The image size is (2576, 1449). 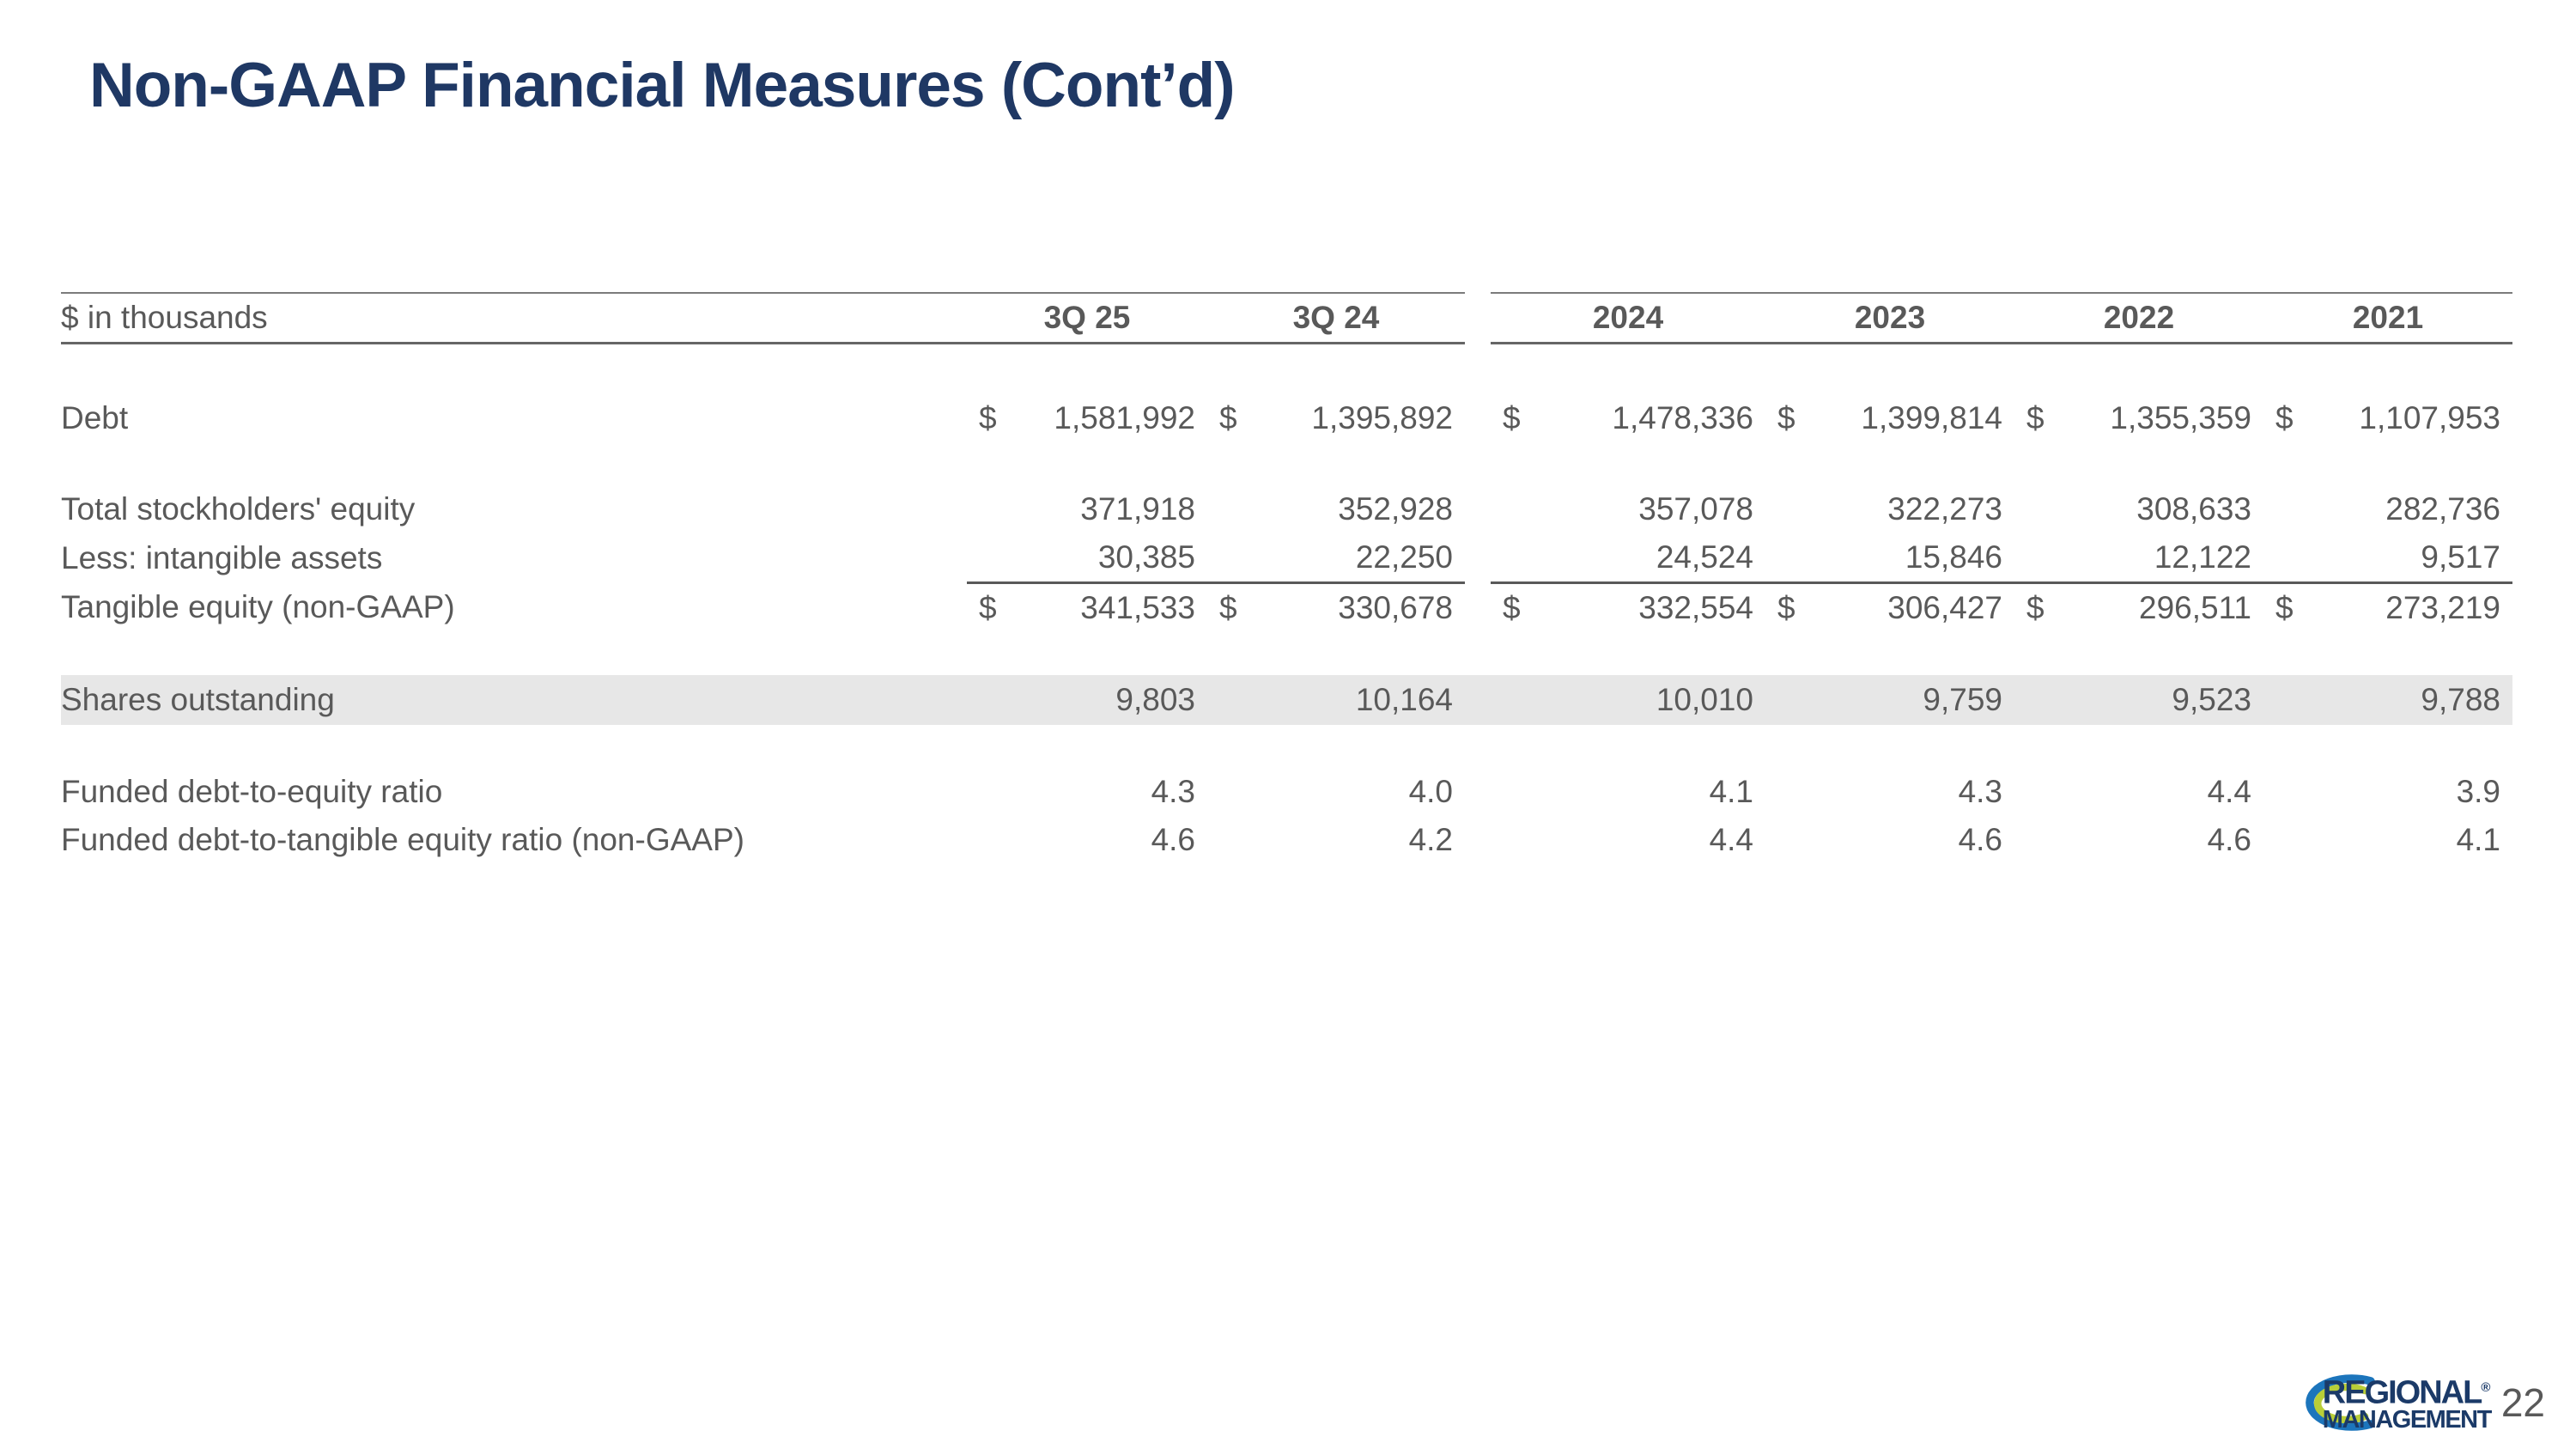 What do you see at coordinates (1137, 509) in the screenshot?
I see `cell-value: 371,918` at bounding box center [1137, 509].